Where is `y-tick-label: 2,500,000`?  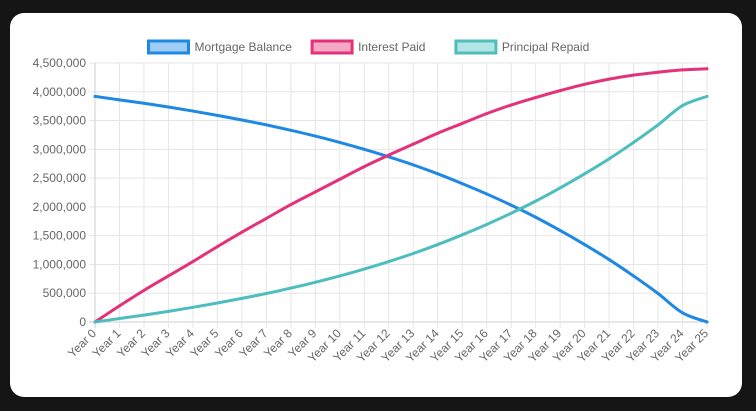
y-tick-label: 2,500,000 is located at coordinates (60, 178).